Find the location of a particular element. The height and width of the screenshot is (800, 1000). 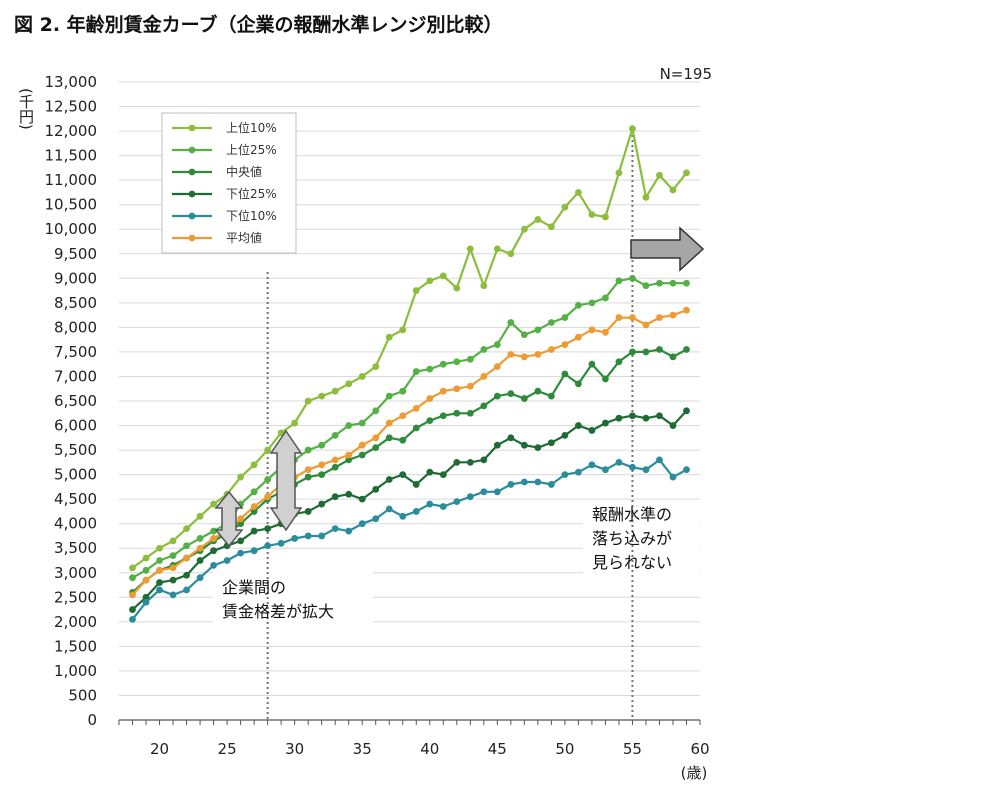

right-arrow is located at coordinates (667, 249).